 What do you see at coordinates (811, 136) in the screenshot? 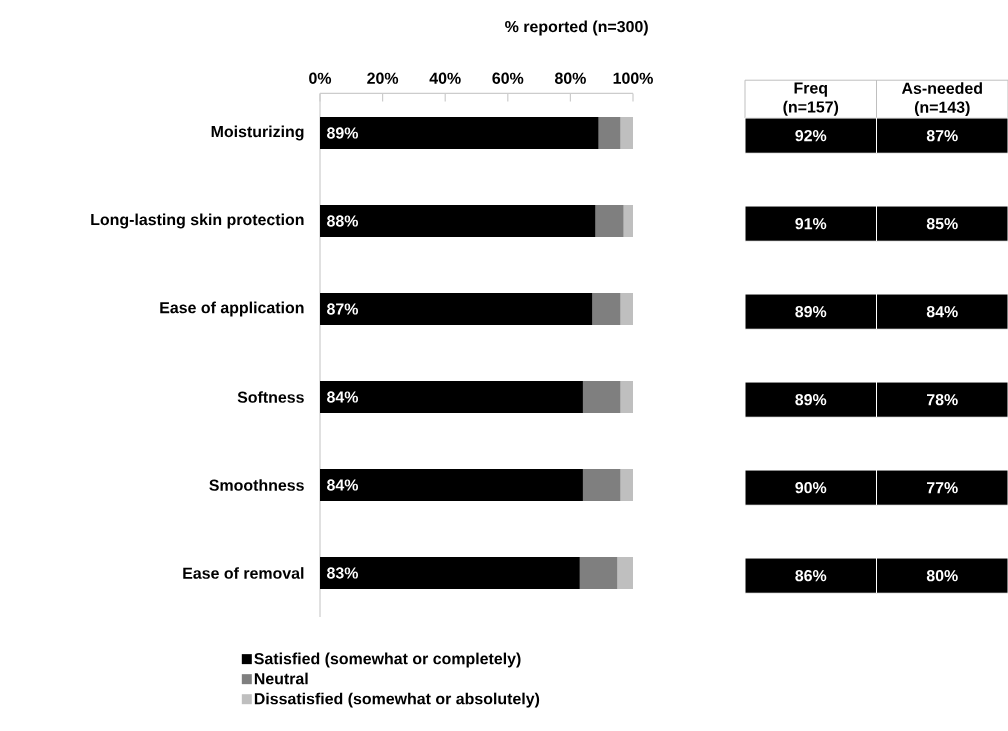
I see `text: 92%` at bounding box center [811, 136].